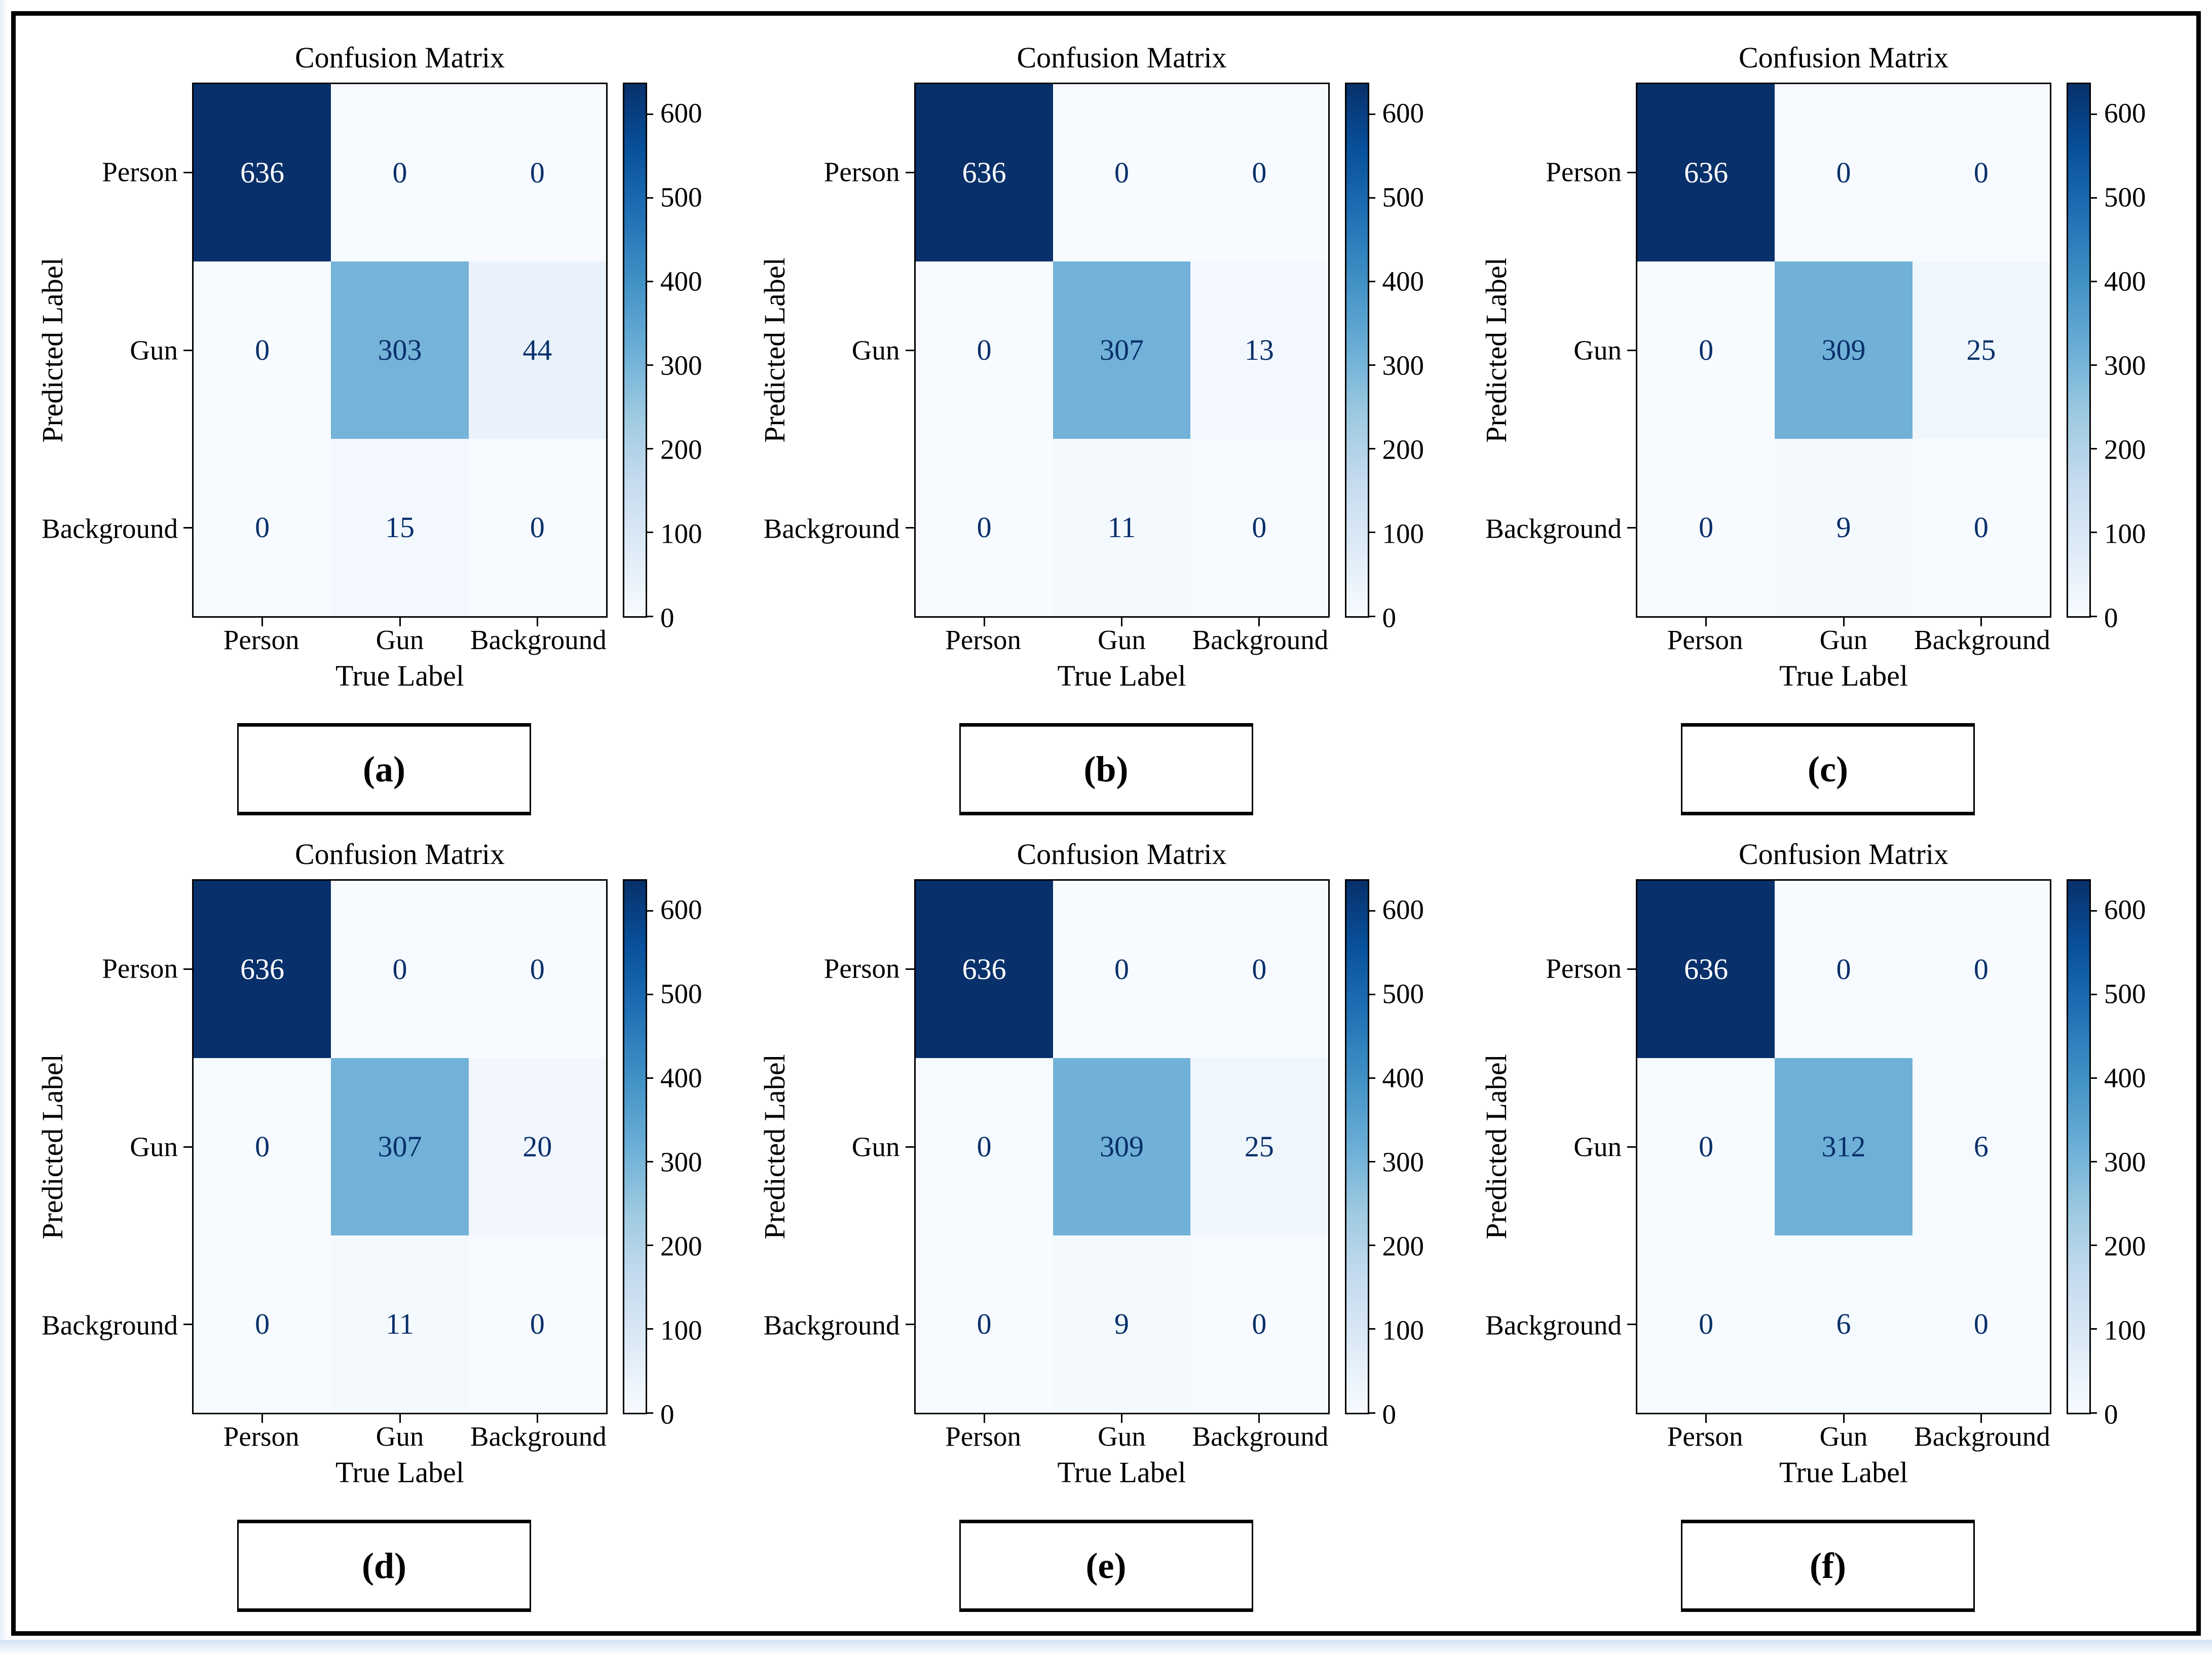 The image size is (2212, 1655). I want to click on x-tick-label: Gun, so click(400, 640).